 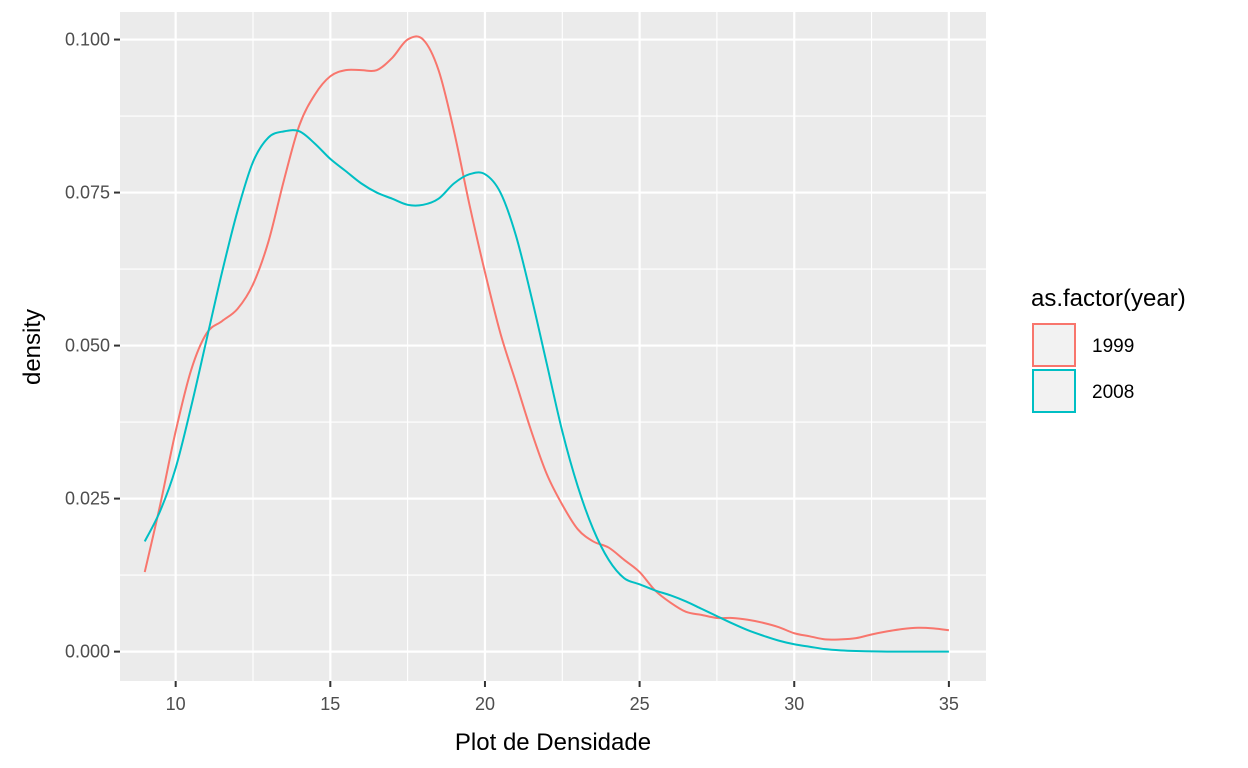 What do you see at coordinates (794, 704) in the screenshot?
I see `x-tick-label: 30` at bounding box center [794, 704].